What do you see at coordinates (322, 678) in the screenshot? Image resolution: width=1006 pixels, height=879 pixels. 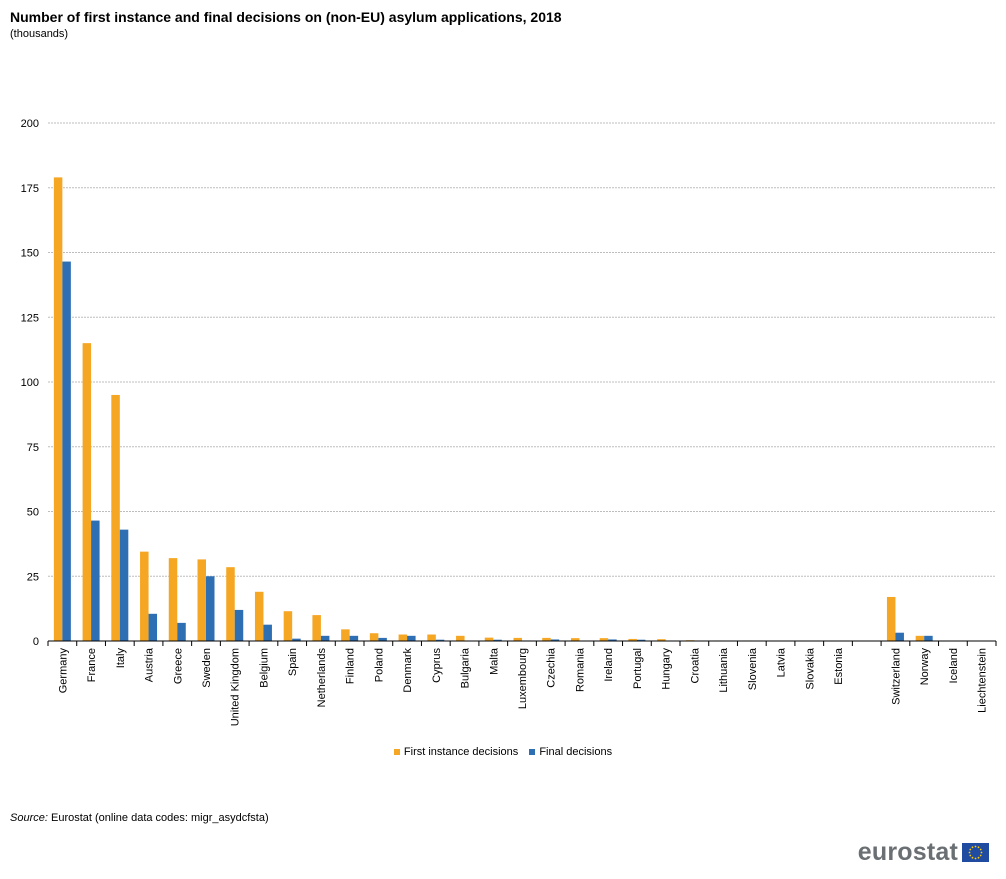 I see `x-tick-label: Netherlands` at bounding box center [322, 678].